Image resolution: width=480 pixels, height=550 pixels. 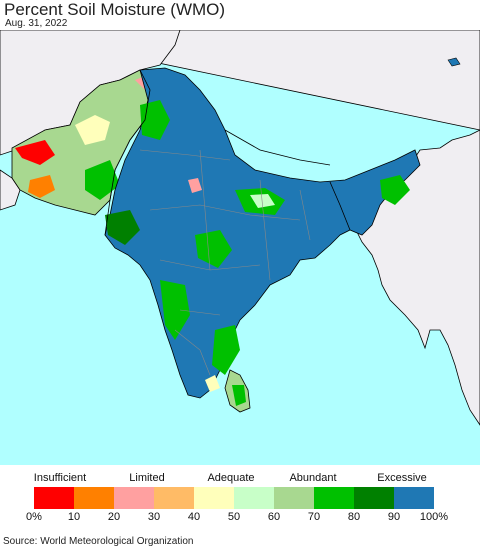 What do you see at coordinates (394, 517) in the screenshot?
I see `legend-tick-label: 90` at bounding box center [394, 517].